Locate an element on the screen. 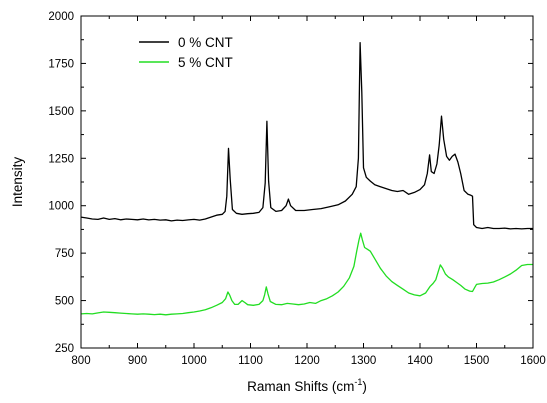 This screenshot has width=547, height=403. x-tick-label: 1500 is located at coordinates (477, 361).